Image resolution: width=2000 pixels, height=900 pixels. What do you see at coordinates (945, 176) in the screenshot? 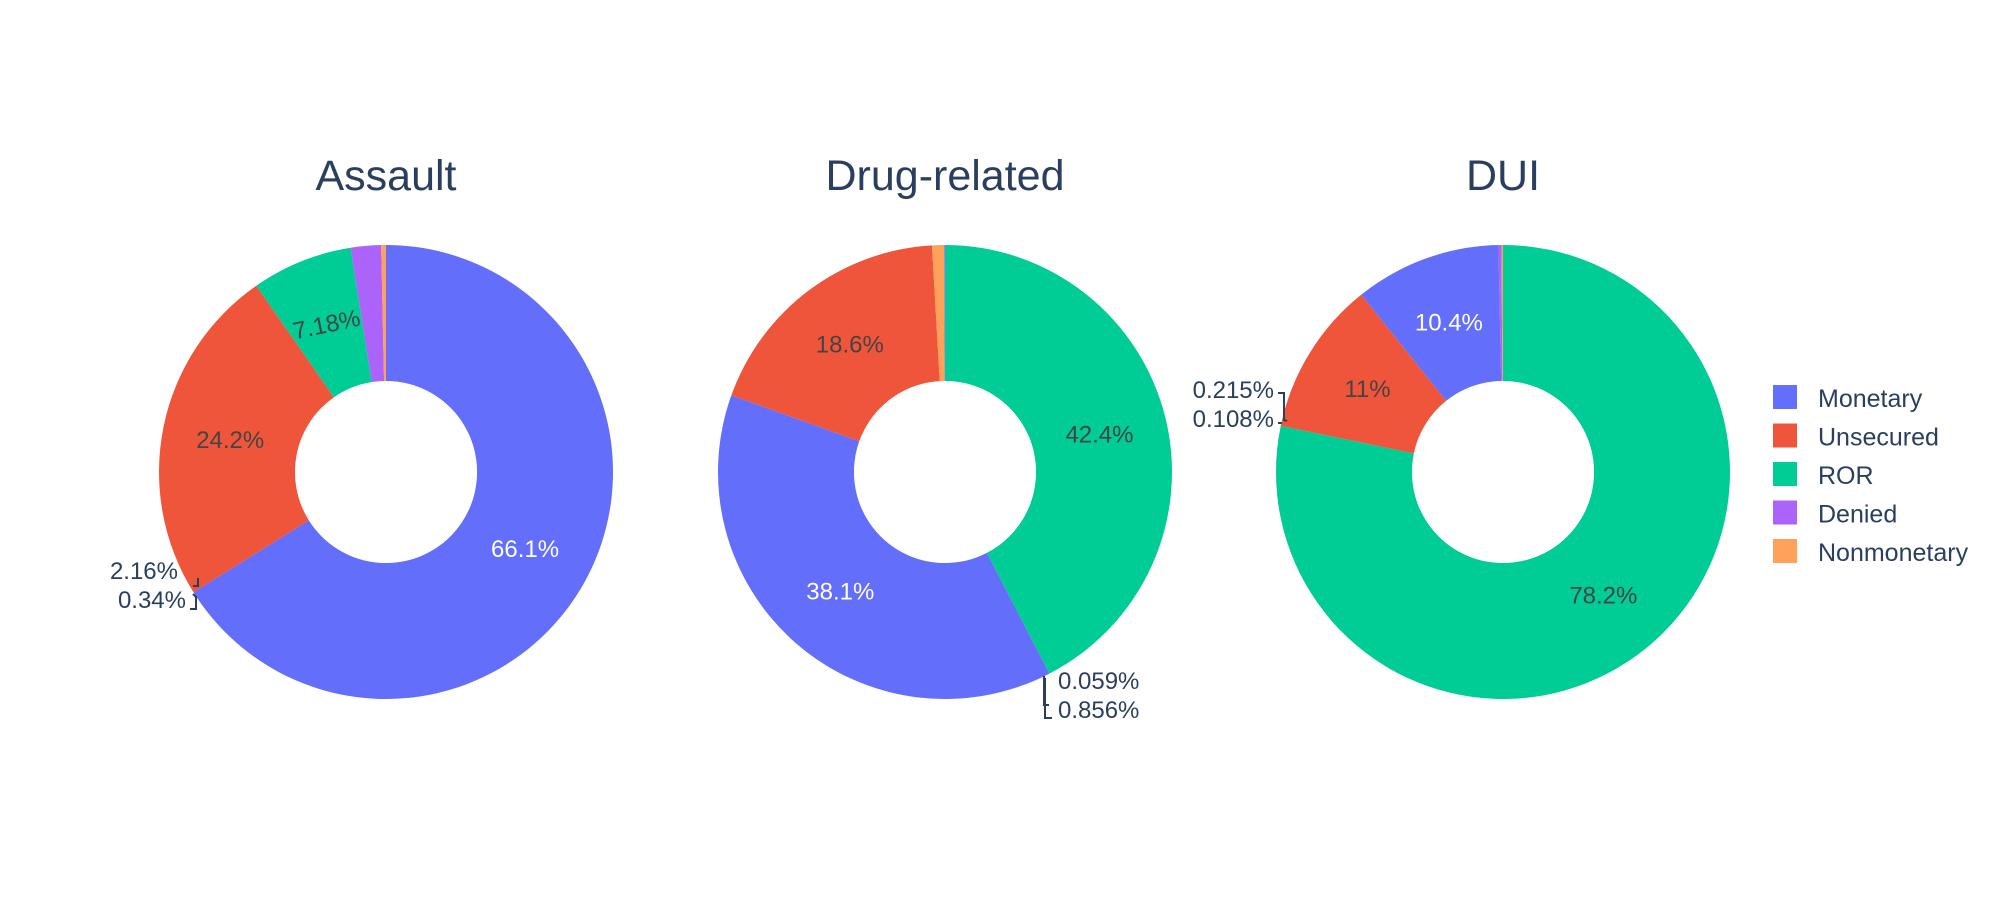
I see `pie-title: Drug-related` at bounding box center [945, 176].